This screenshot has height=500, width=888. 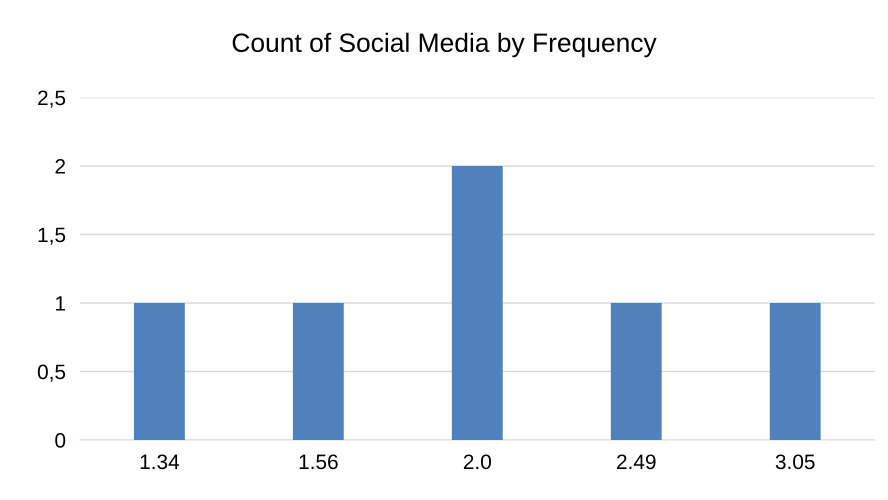 I want to click on x-tick-label: 1.56, so click(x=319, y=462).